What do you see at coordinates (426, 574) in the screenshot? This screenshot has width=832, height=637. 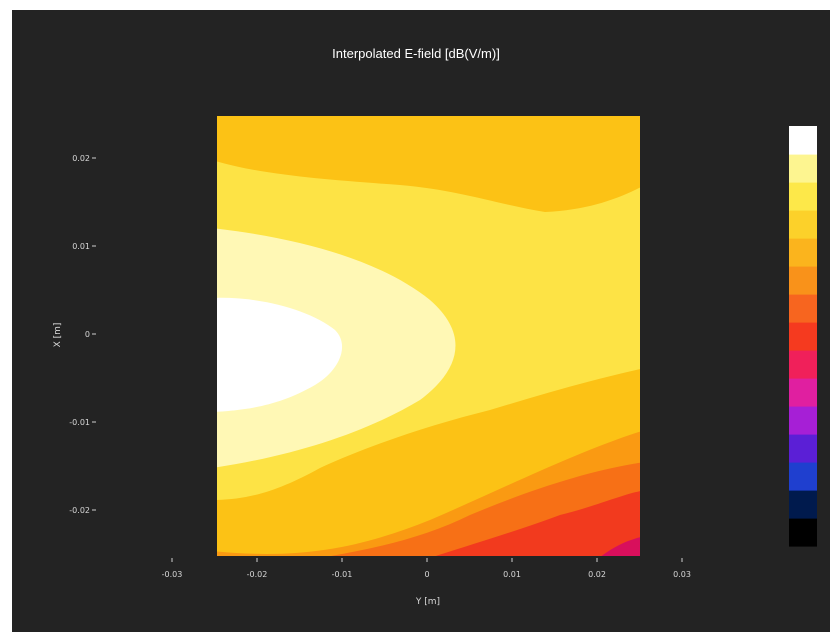 I see `x-tick-label: 0` at bounding box center [426, 574].